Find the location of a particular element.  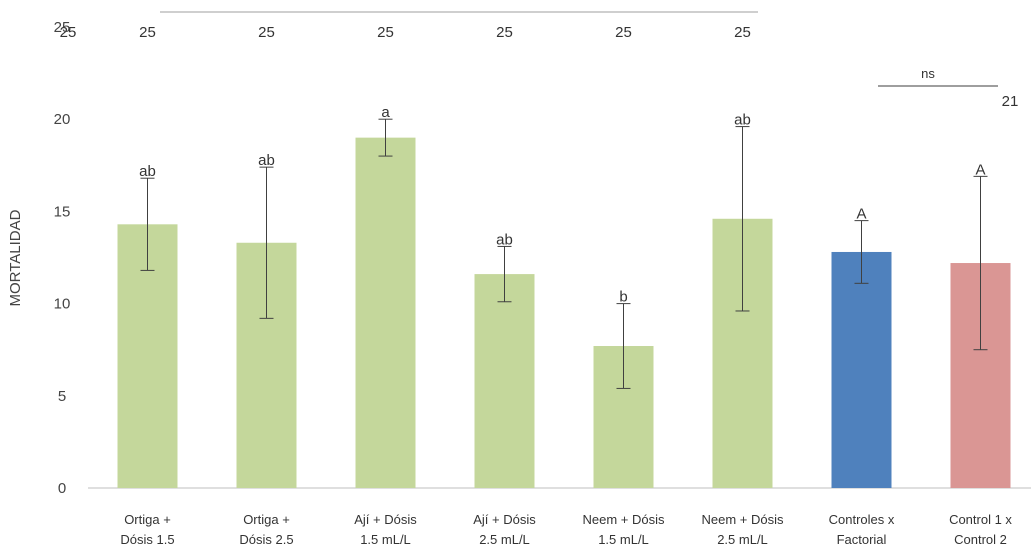

x-tick-label: Dósis 2.5 is located at coordinates (266, 539).